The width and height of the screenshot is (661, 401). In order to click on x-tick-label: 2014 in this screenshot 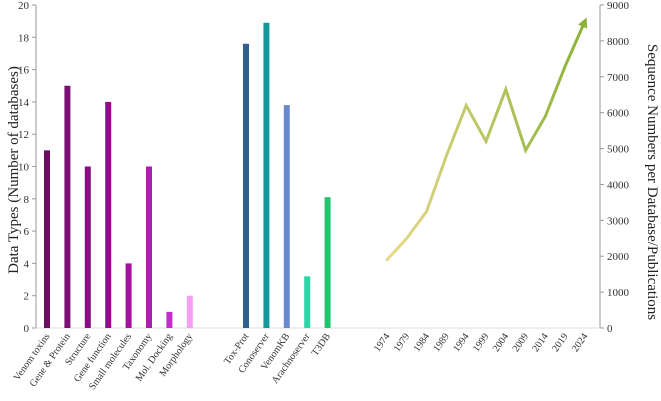, I will do `click(540, 342)`.